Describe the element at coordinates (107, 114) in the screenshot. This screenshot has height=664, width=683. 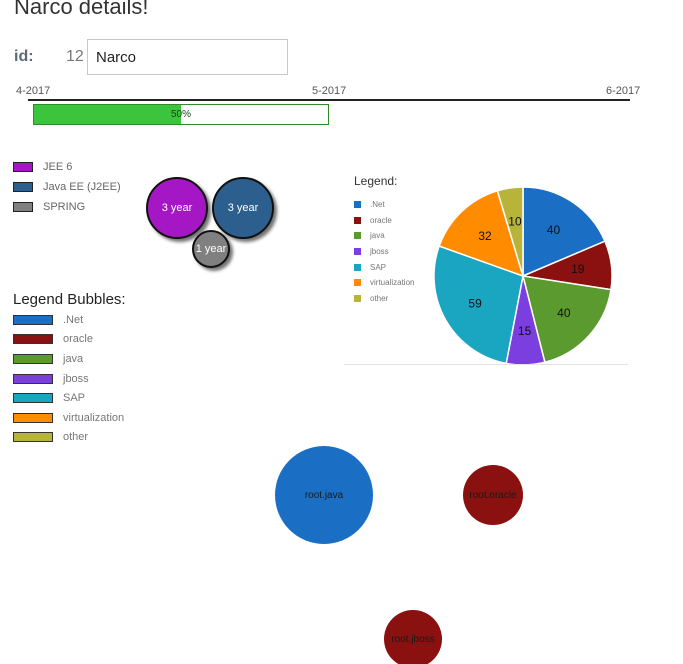
I see `progress-fill` at that location.